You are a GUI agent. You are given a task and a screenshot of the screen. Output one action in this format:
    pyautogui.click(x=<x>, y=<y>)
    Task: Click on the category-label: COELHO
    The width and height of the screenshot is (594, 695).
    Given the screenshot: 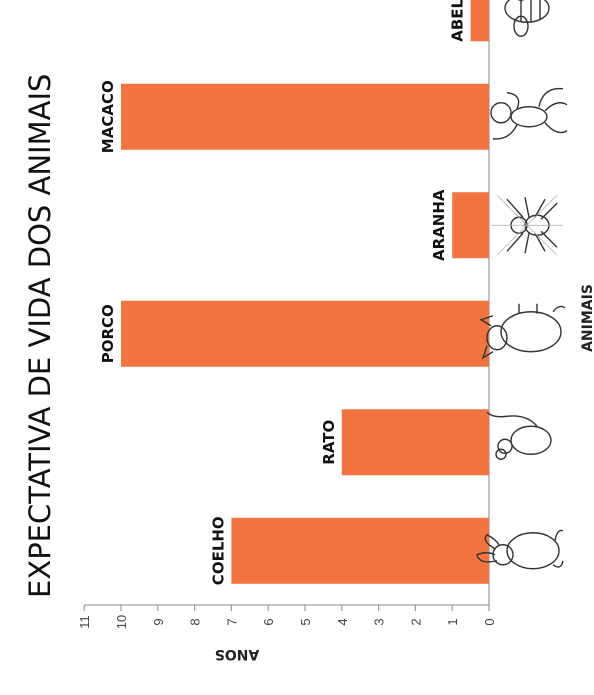 What is the action you would take?
    pyautogui.click(x=218, y=550)
    